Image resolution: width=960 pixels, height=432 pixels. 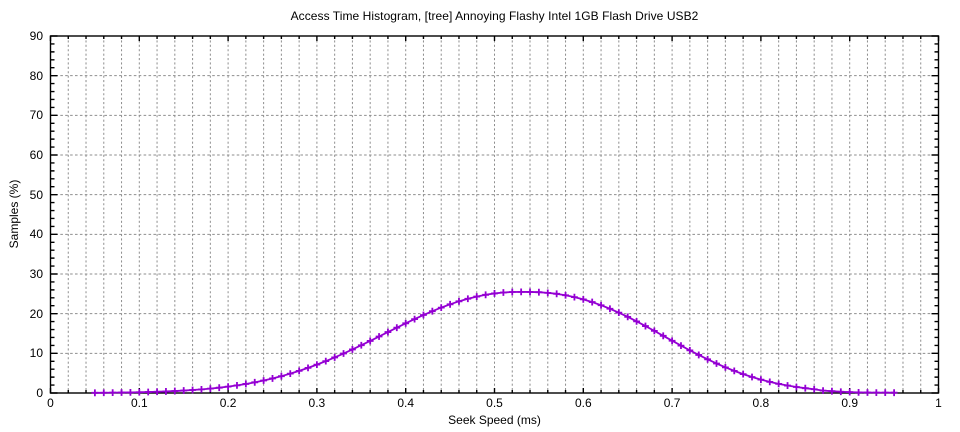 I want to click on y-tick-label: 50, so click(x=36, y=194).